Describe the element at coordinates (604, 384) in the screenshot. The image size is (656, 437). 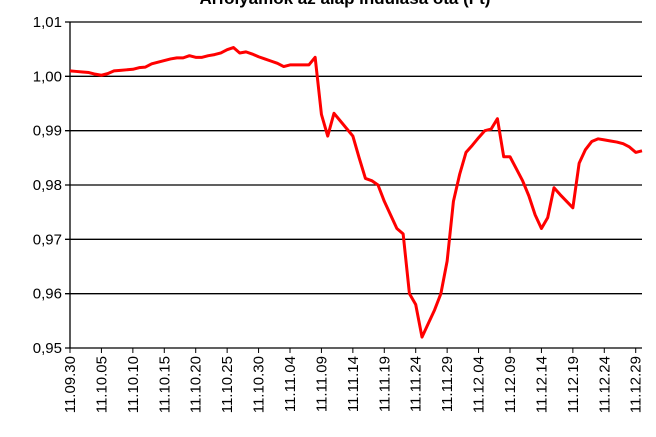
I see `x-tick-label: 11.12.24` at that location.